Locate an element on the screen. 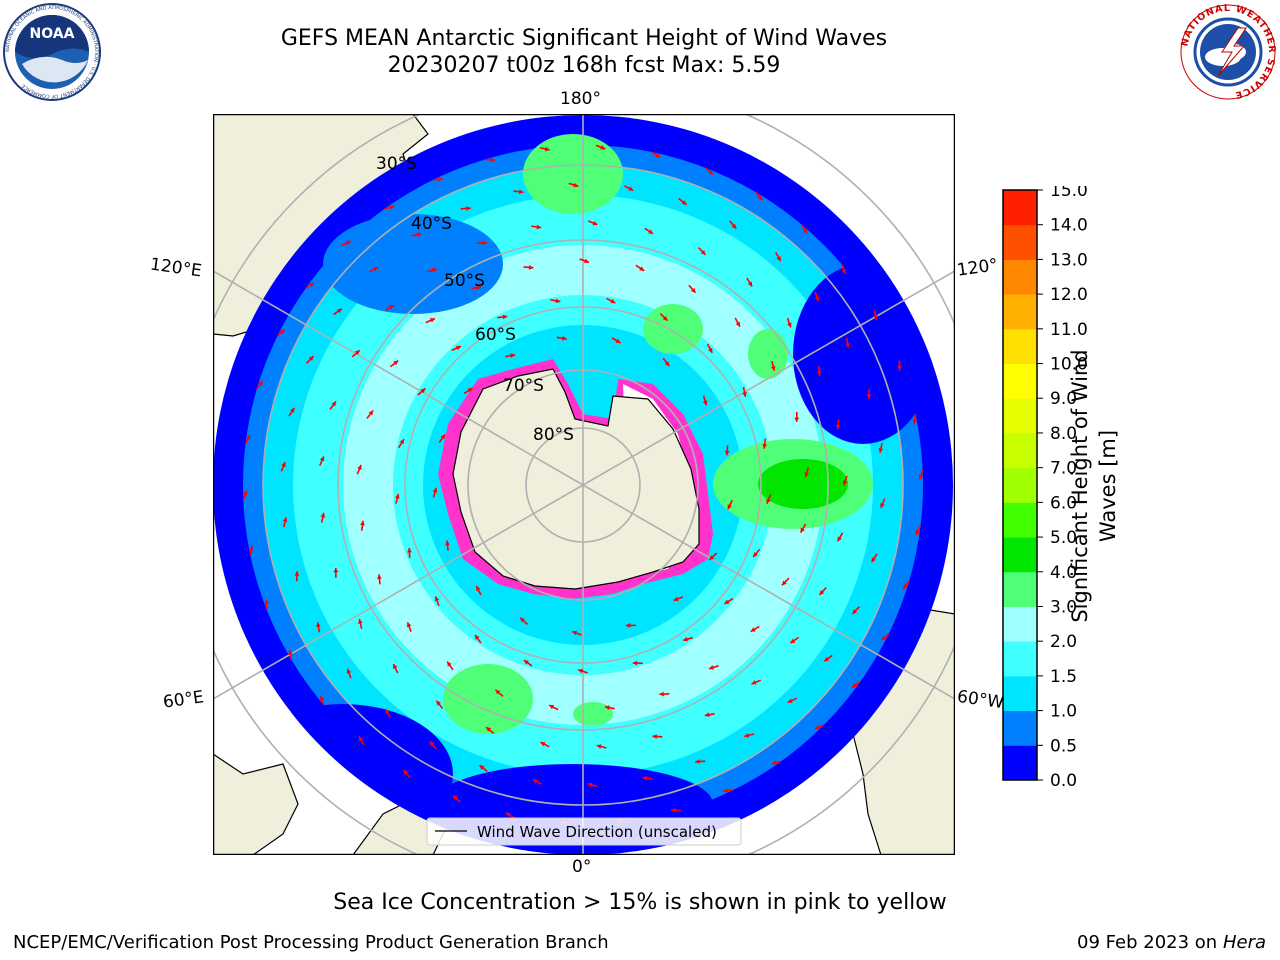  colorbar-frame is located at coordinates (1020, 485).